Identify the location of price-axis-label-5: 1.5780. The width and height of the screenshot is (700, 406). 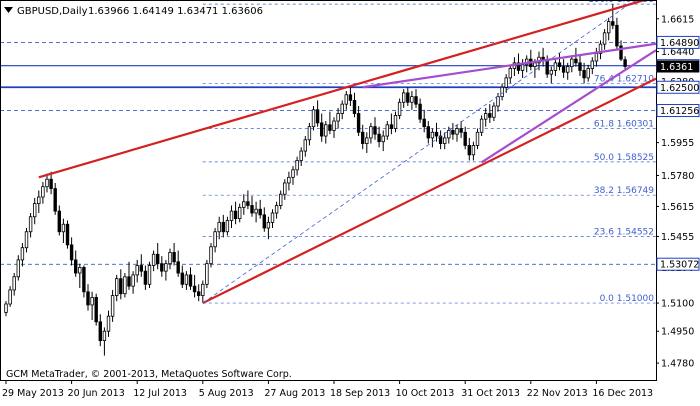
(677, 176).